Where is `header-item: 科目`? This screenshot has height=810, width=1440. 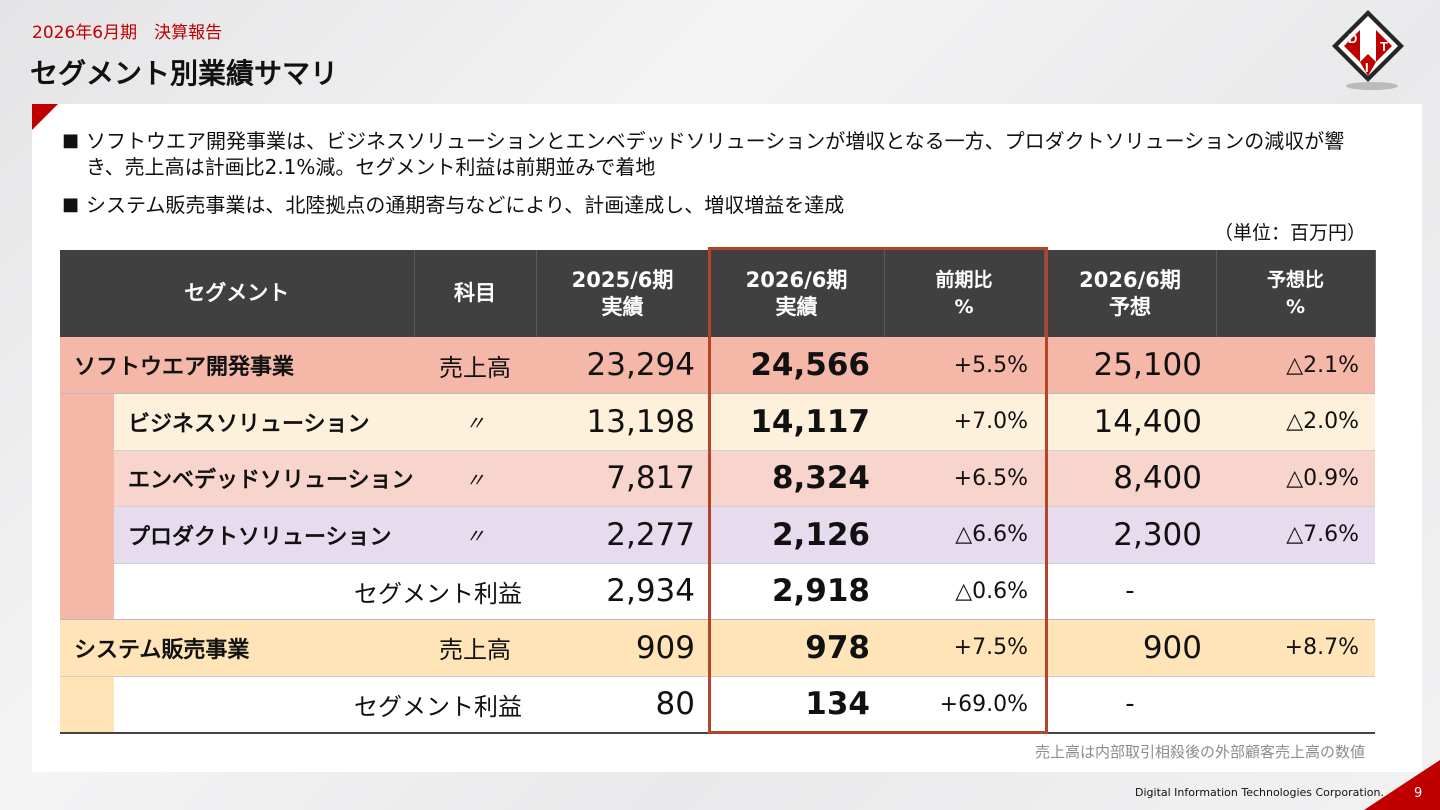
header-item: 科目 is located at coordinates (475, 293).